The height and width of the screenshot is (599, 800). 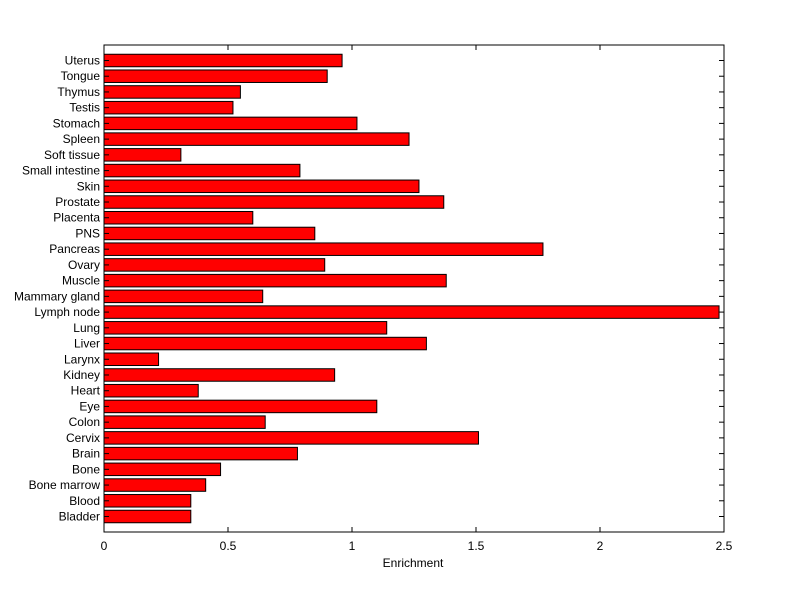 I want to click on bar-stomach, so click(x=230, y=123).